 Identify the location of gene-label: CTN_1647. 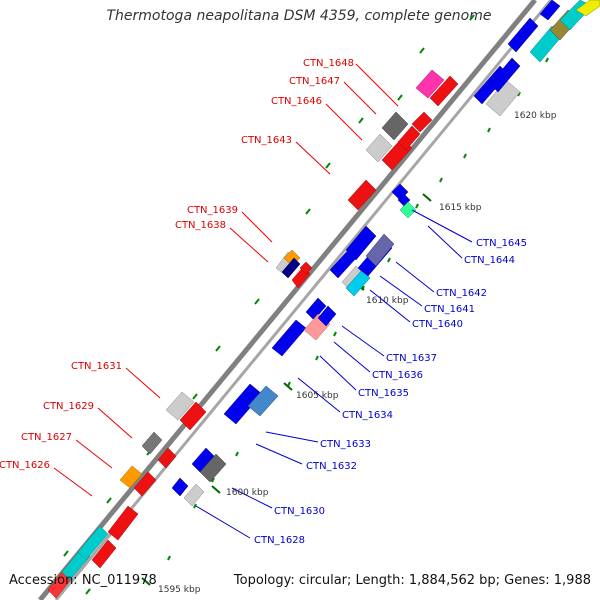
(314, 81).